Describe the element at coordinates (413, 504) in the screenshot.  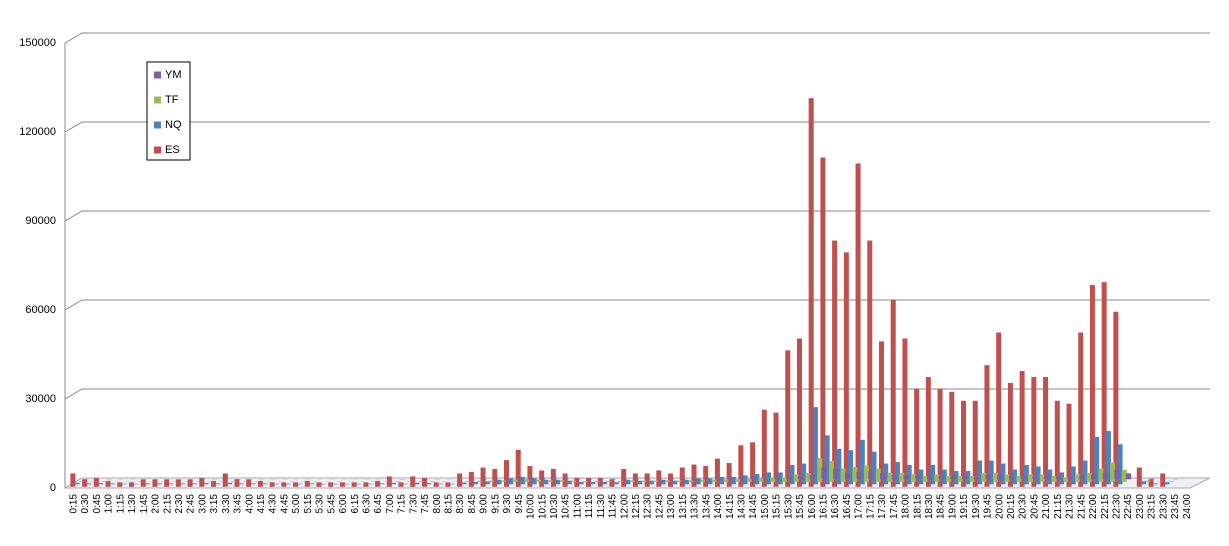
I see `x-tick-label: 7:30` at that location.